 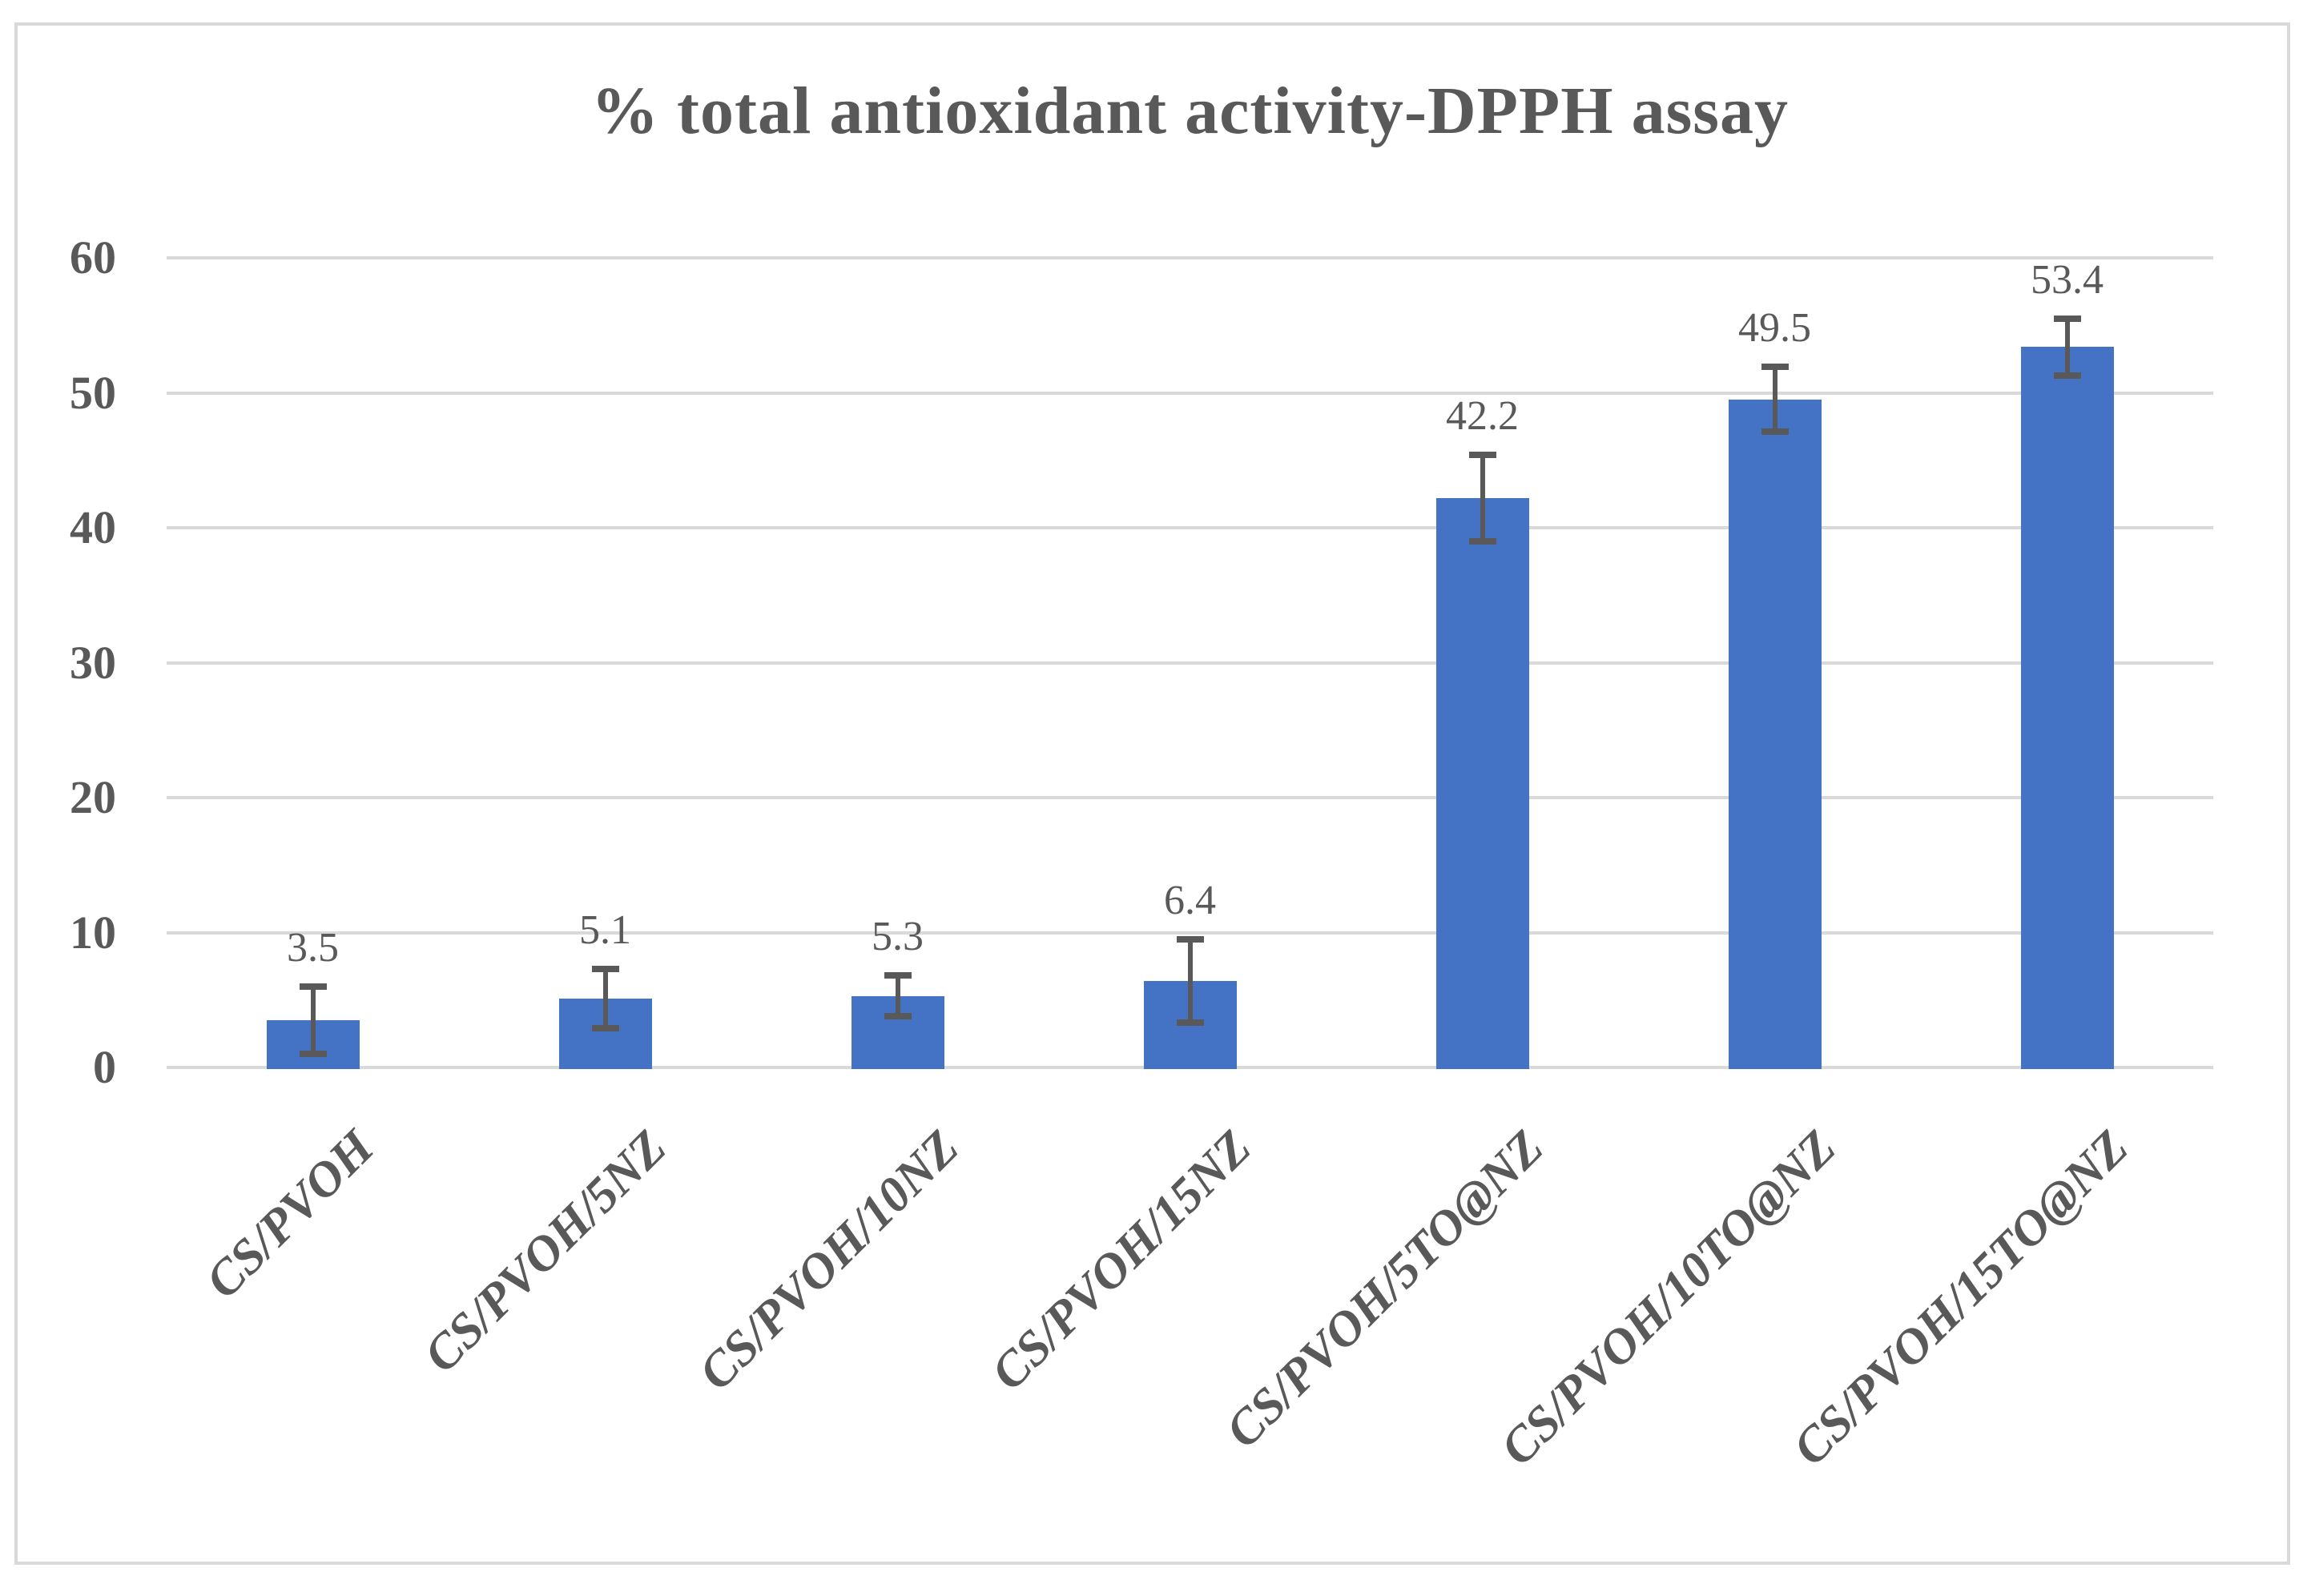 What do you see at coordinates (93, 932) in the screenshot?
I see `y-tick-label-10: 10` at bounding box center [93, 932].